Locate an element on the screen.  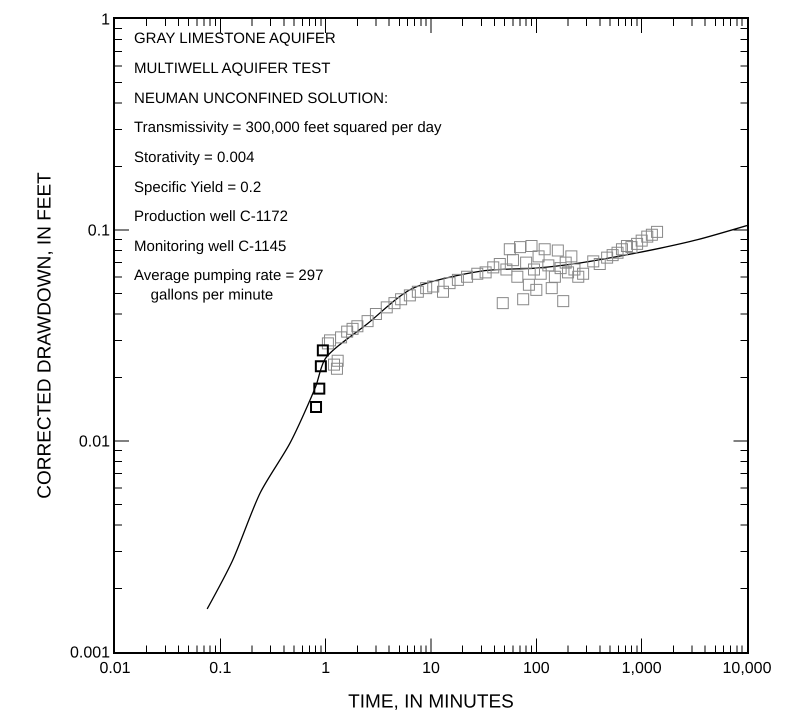
x-tick-label: 10 is located at coordinates (431, 668).